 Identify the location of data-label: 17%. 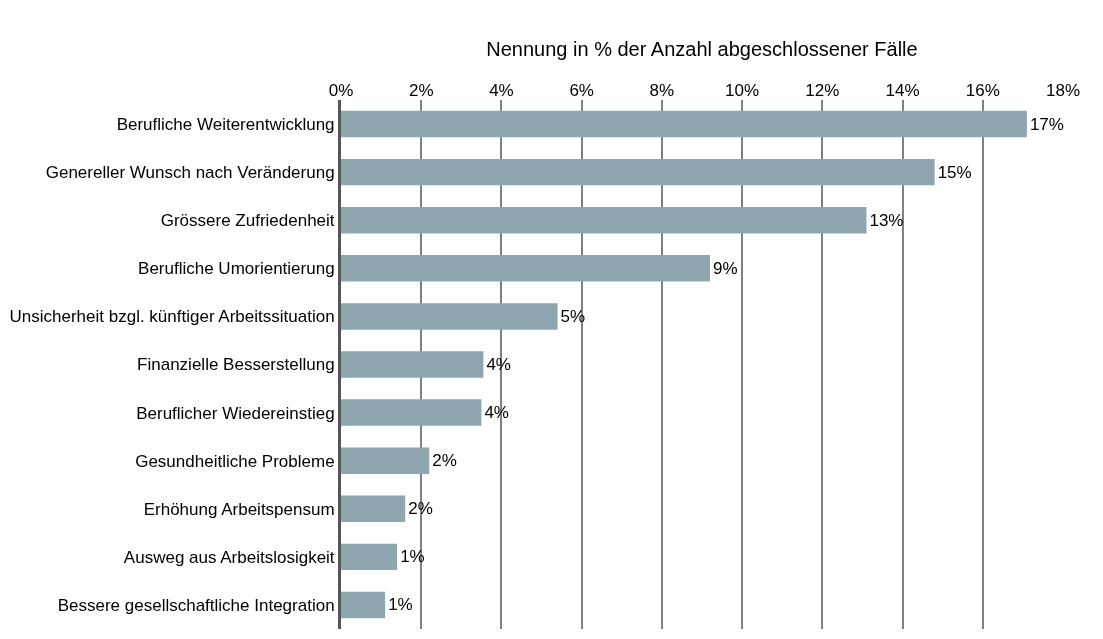
(1046, 124).